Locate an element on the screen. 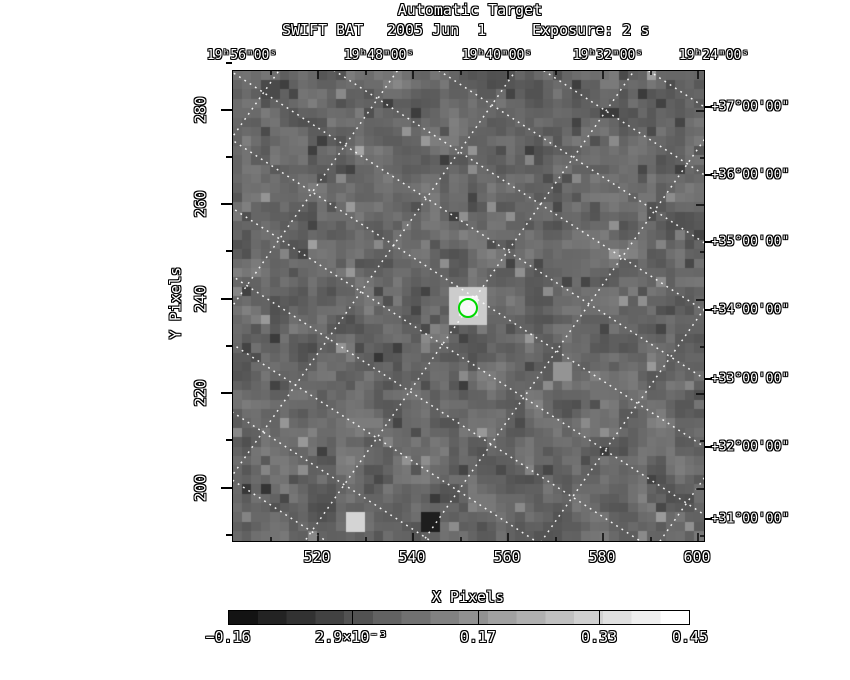 Image resolution: width=850 pixels, height=680 pixels. y-tick-label: 280 is located at coordinates (200, 110).